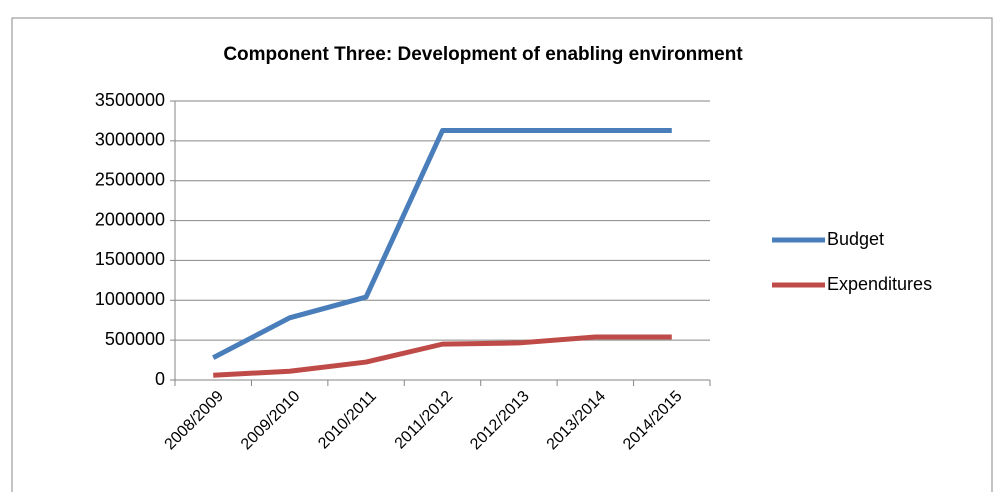 The height and width of the screenshot is (492, 996). I want to click on y-tick-label: 2000000, so click(130, 219).